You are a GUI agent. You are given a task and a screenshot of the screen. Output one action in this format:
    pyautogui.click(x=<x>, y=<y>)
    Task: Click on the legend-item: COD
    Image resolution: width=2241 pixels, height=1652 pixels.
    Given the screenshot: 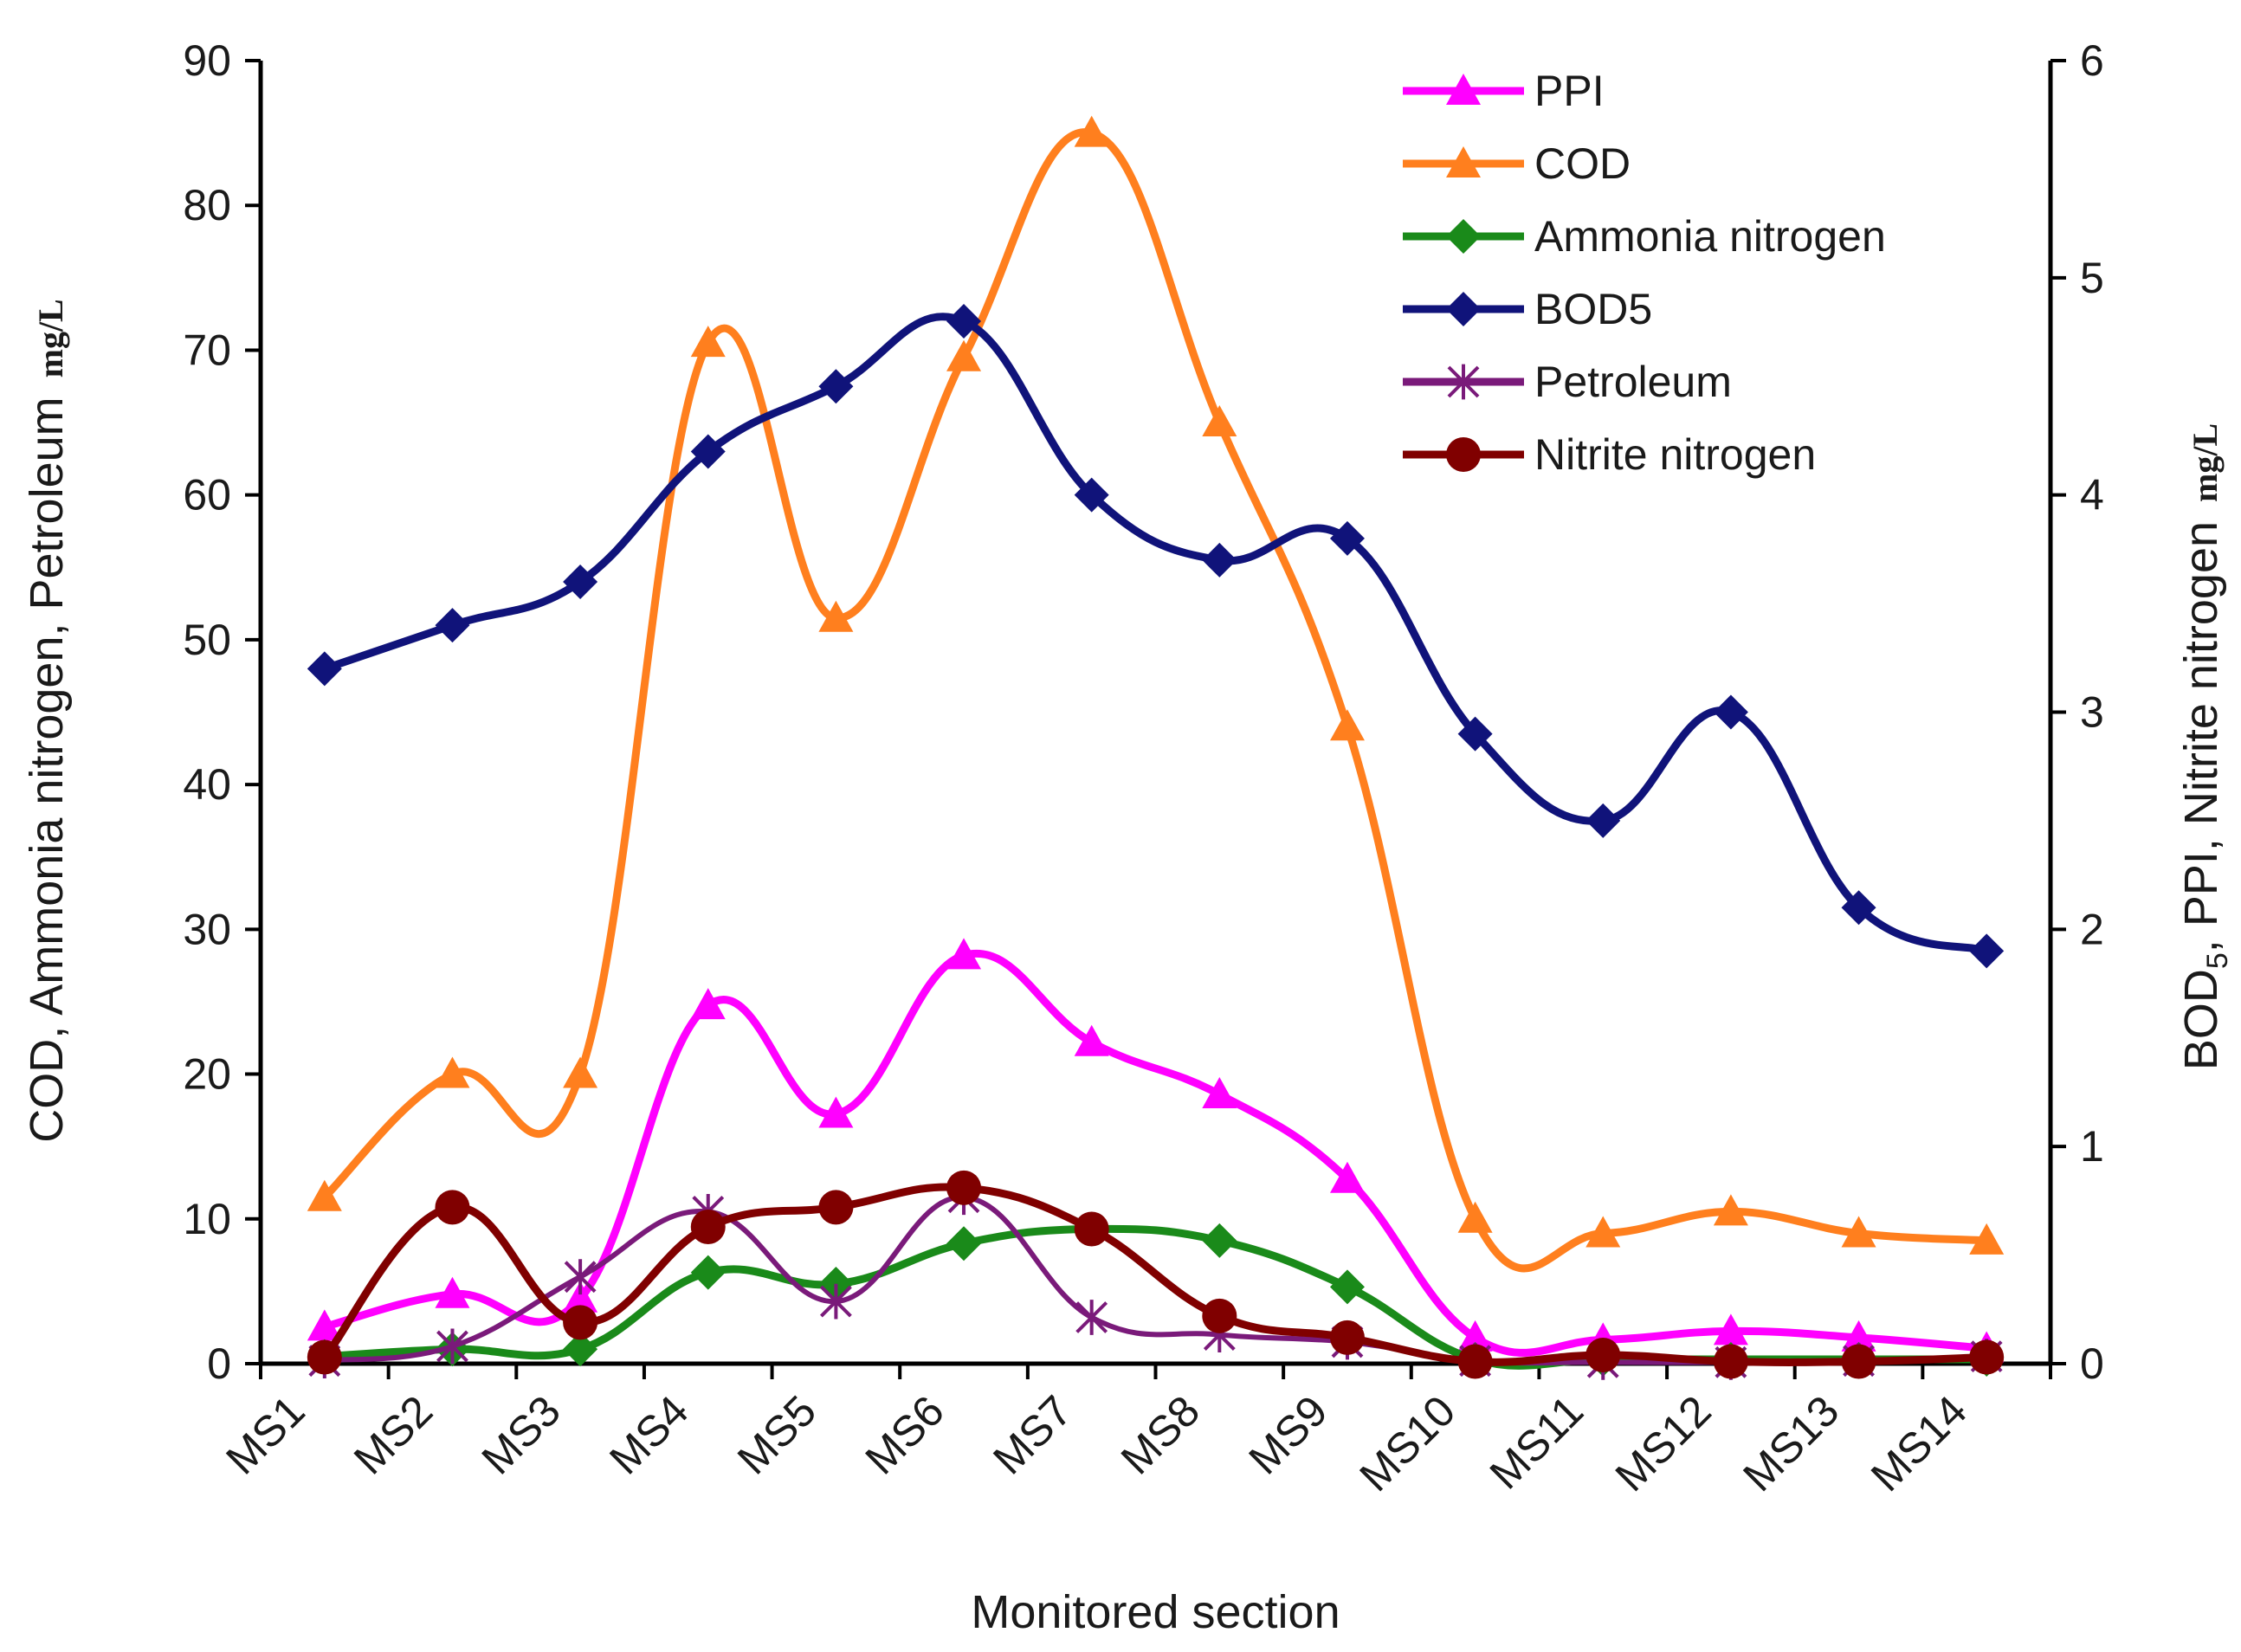 What is the action you would take?
    pyautogui.click(x=1517, y=163)
    